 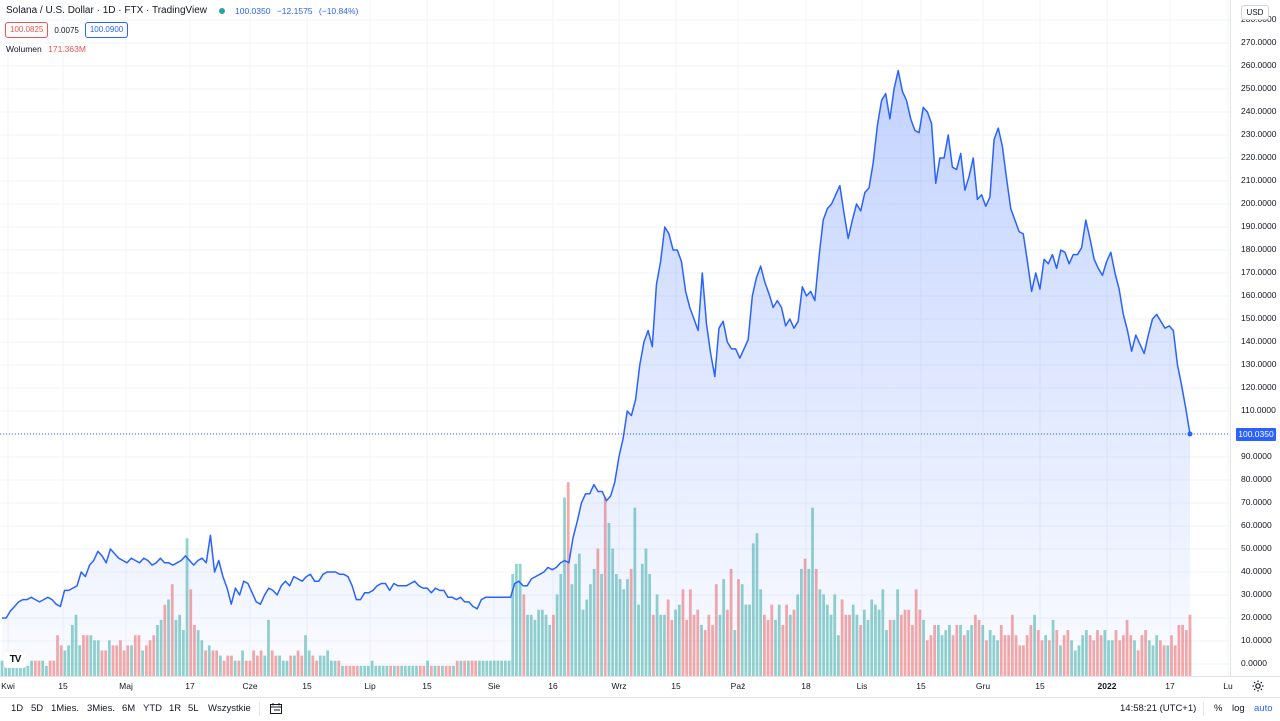 What do you see at coordinates (1190, 434) in the screenshot?
I see `last-price-dot` at bounding box center [1190, 434].